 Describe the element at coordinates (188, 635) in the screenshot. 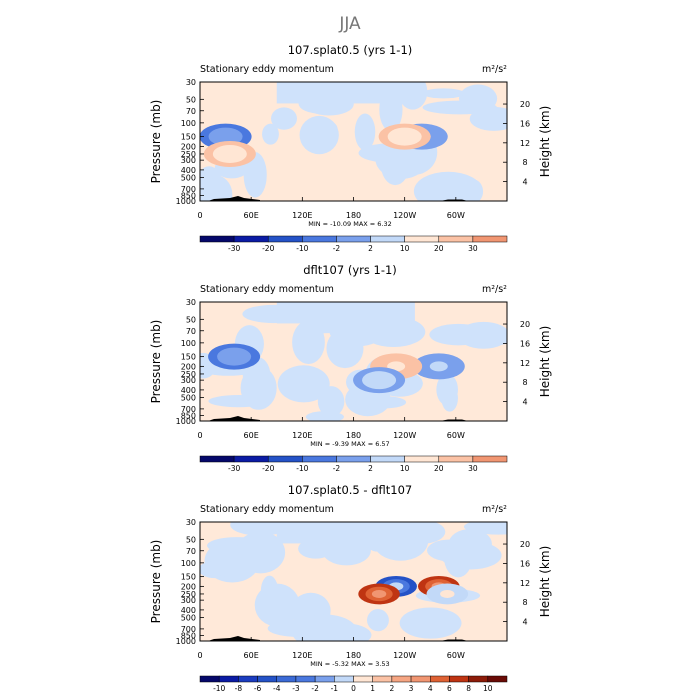

I see `y-tick-label: 850` at that location.